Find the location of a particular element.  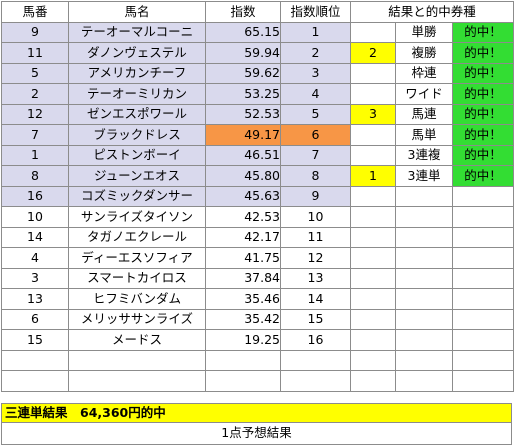

cell-index: 35.46 is located at coordinates (243, 299).